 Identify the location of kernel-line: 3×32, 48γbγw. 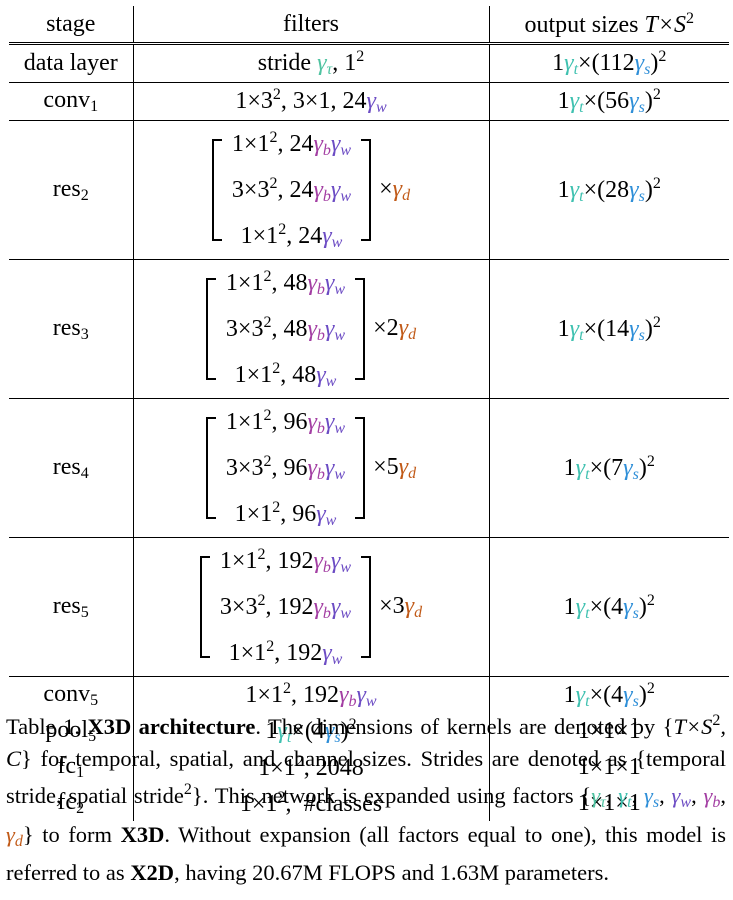
(285, 329).